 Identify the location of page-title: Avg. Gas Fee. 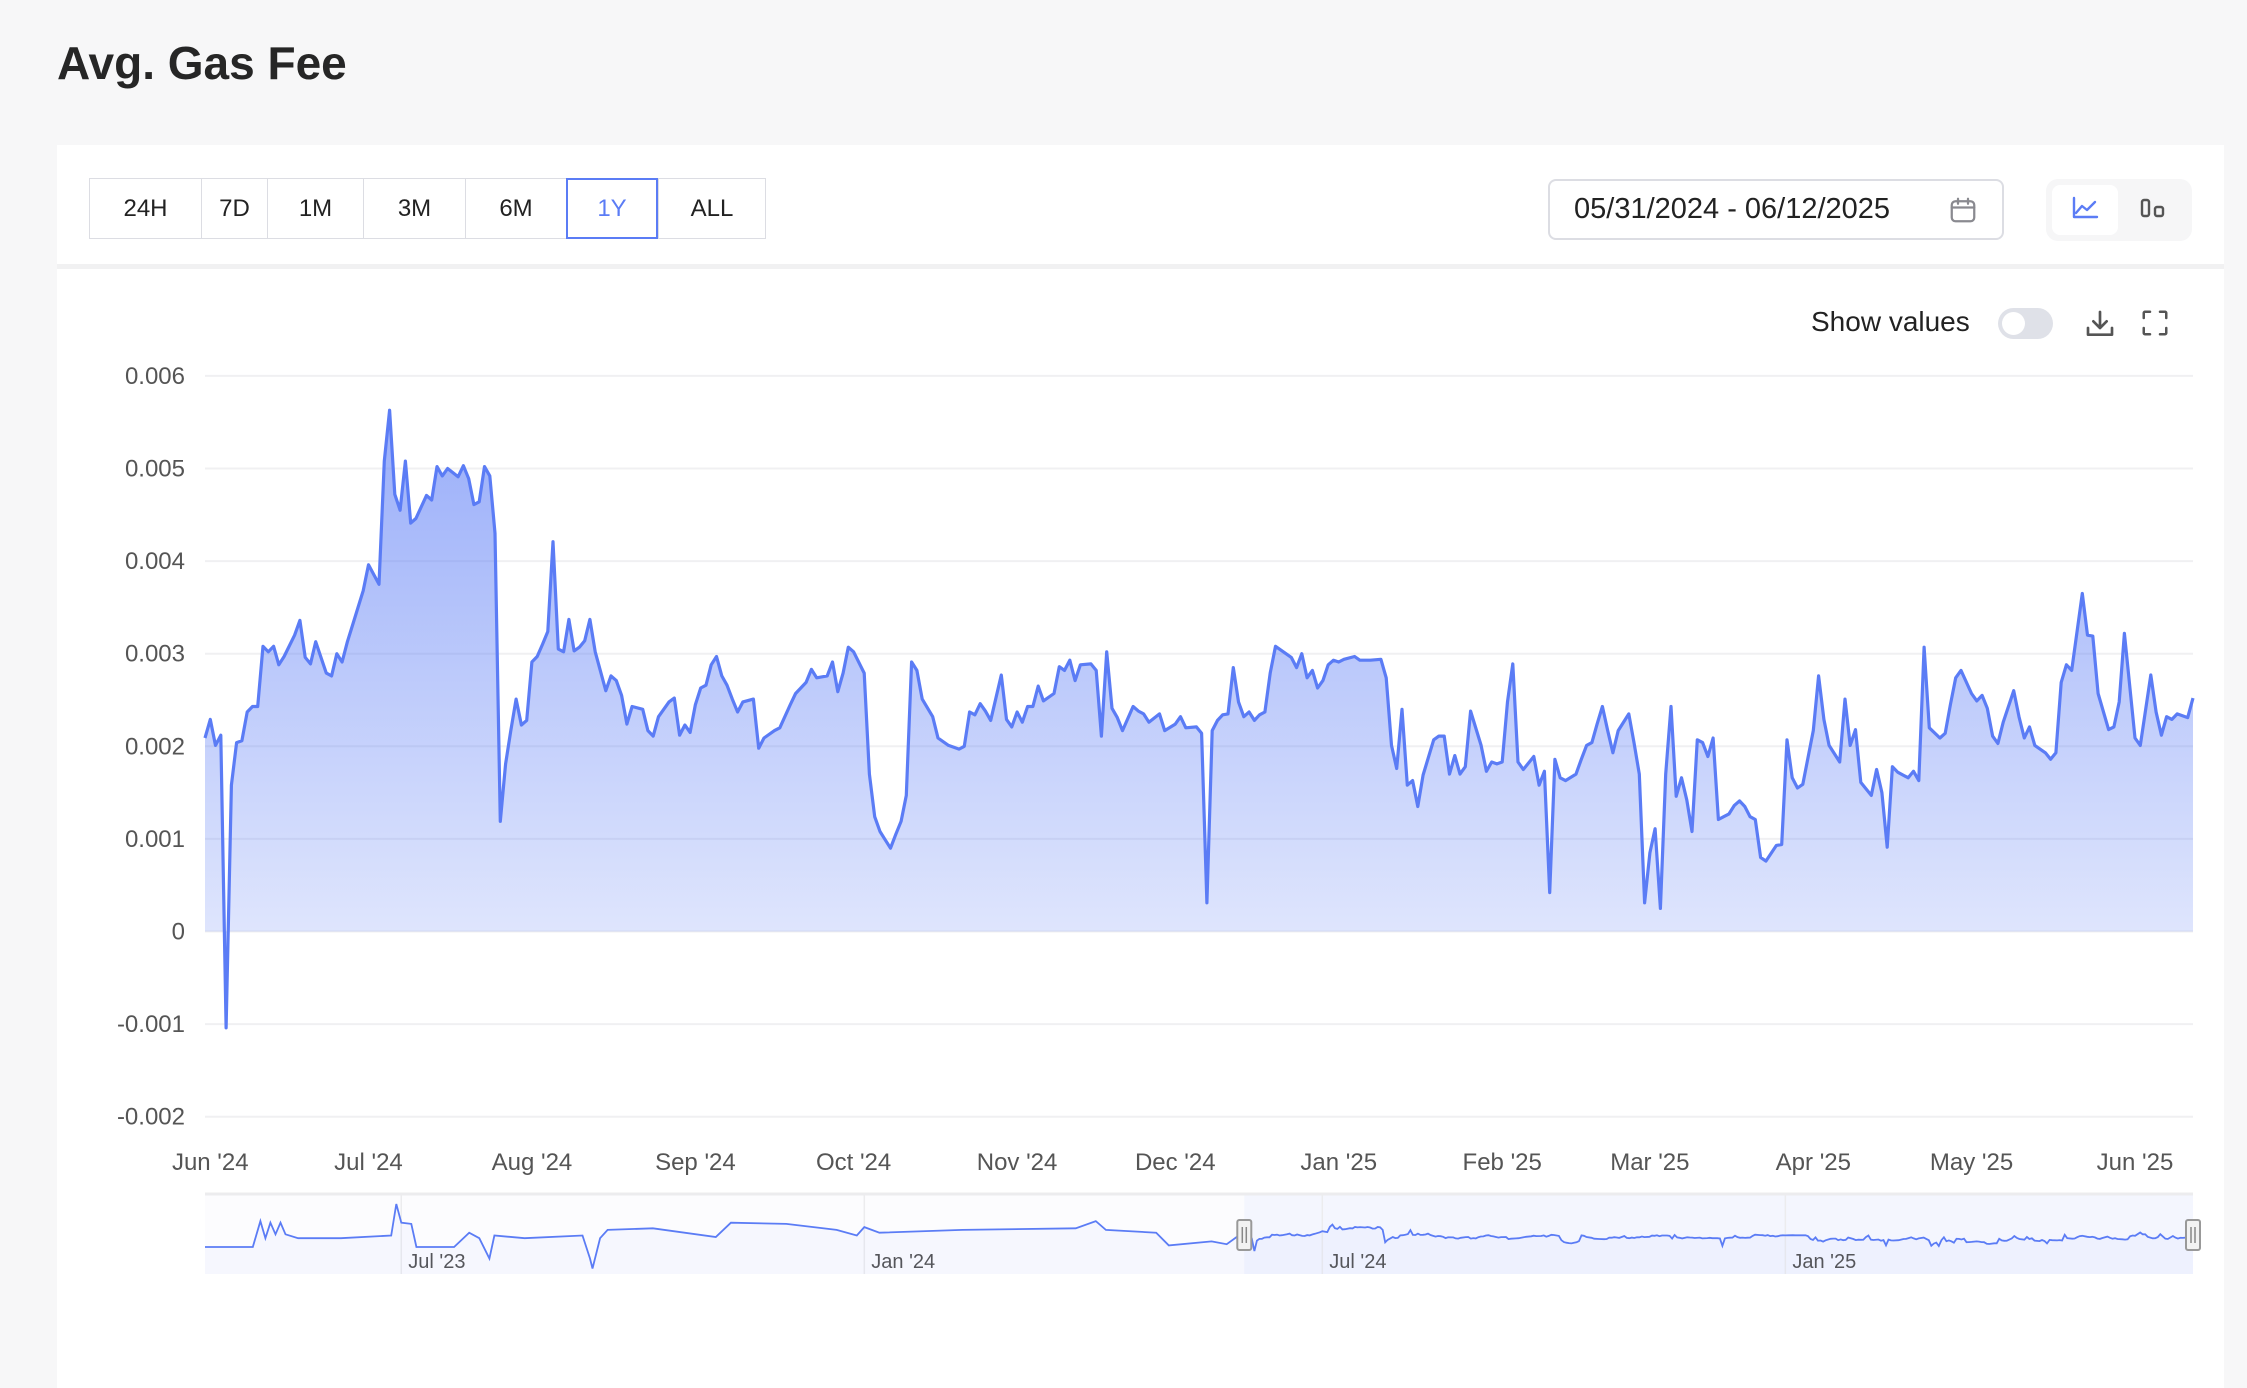
(202, 63).